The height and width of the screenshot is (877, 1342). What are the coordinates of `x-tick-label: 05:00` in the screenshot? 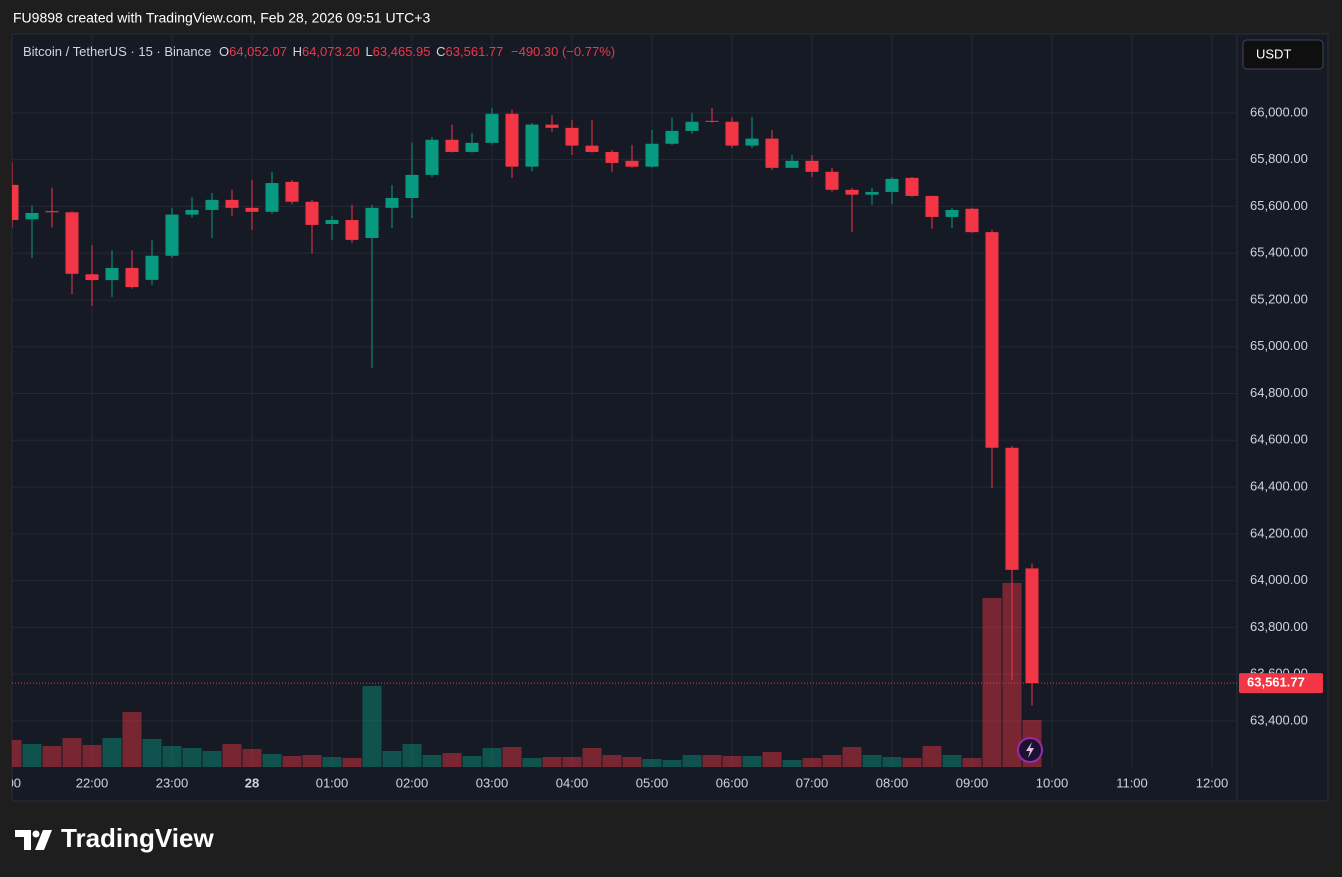 It's located at (652, 782).